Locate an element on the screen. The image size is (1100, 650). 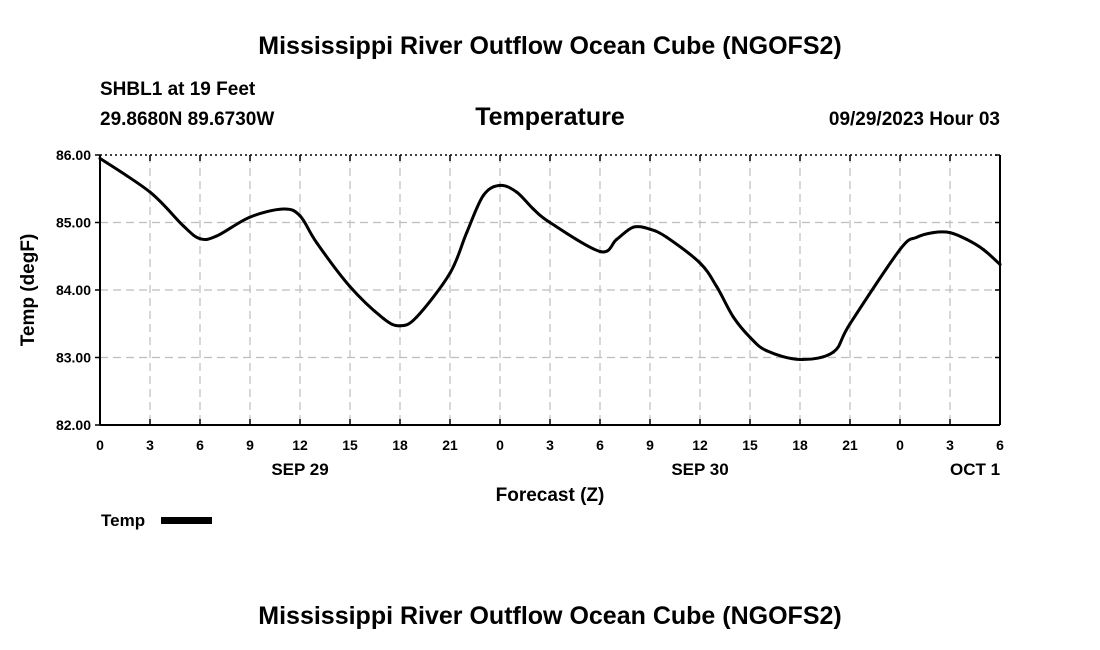
legend-label: Temp is located at coordinates (123, 520).